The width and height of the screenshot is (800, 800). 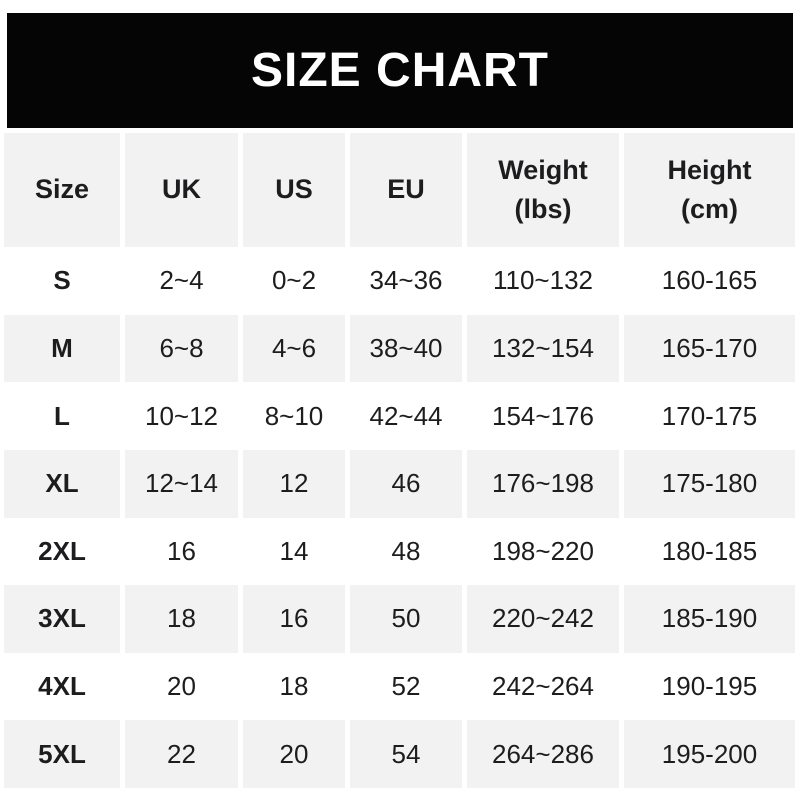 I want to click on cell-size: 4XL, so click(x=62, y=686).